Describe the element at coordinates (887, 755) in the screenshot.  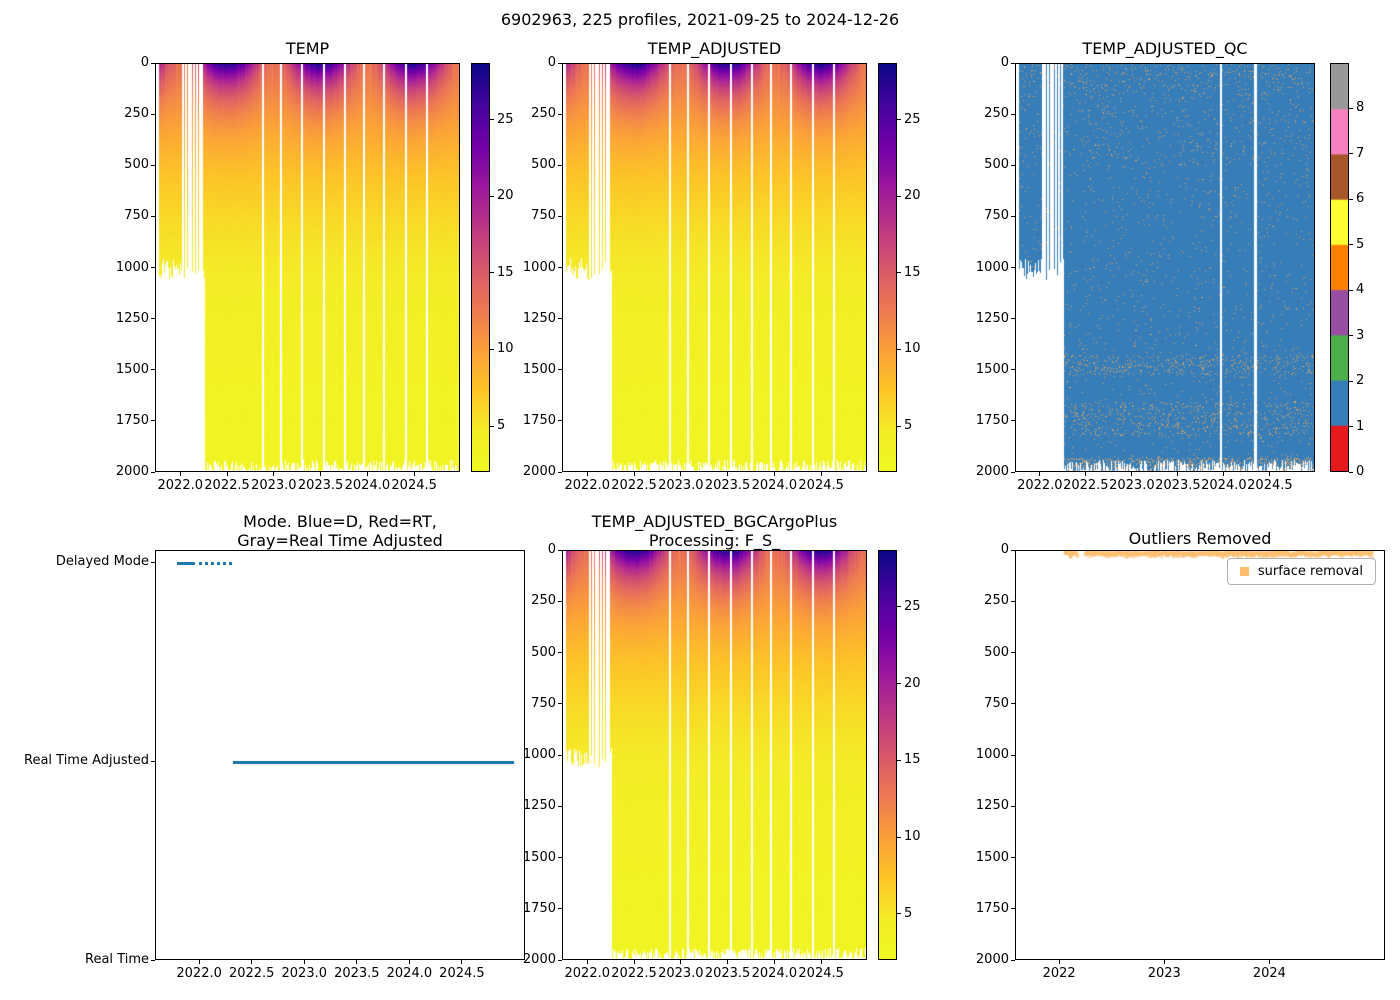
I see `bgc-colorbar` at that location.